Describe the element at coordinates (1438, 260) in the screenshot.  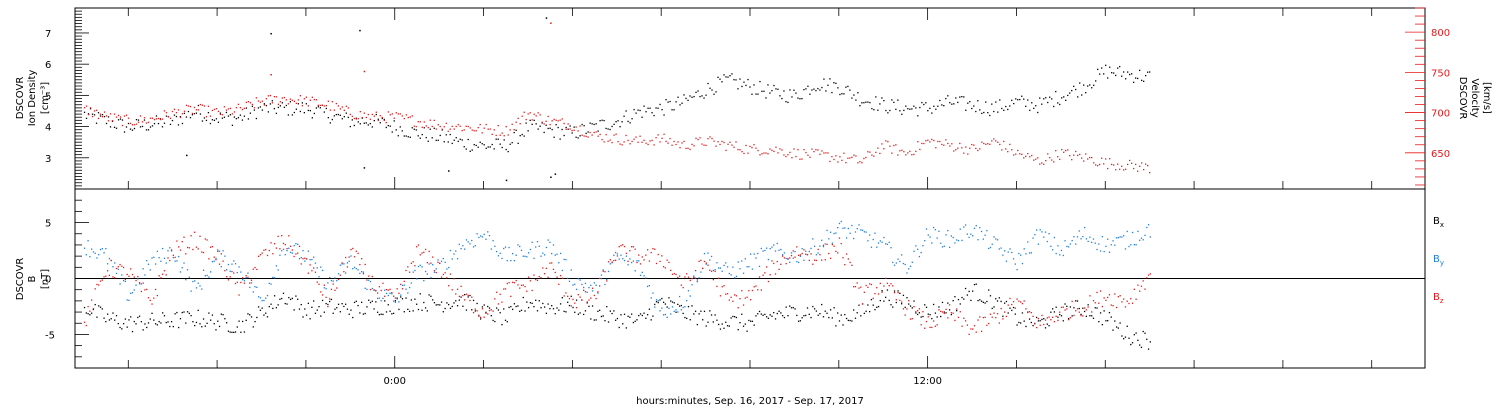
I see `legend-by: By` at that location.